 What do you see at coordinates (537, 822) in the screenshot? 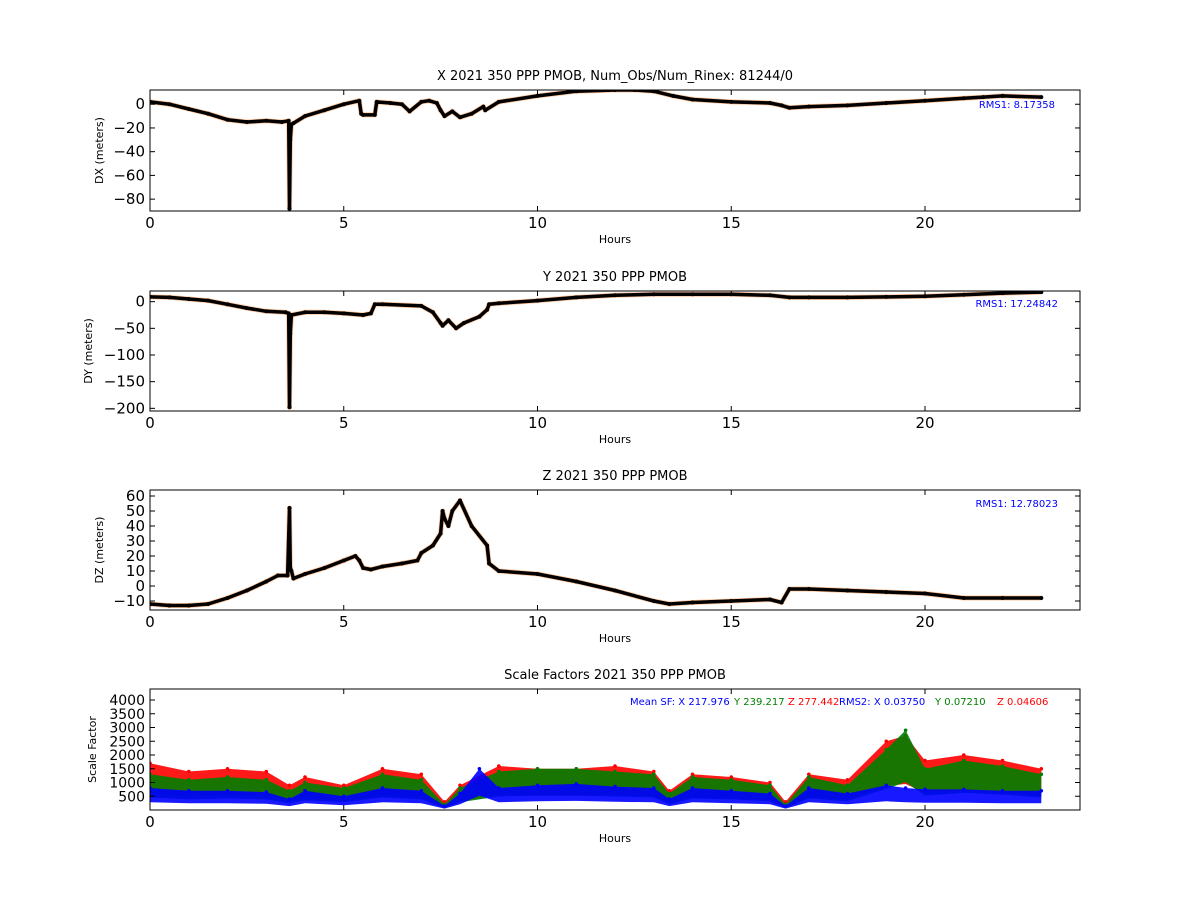
I see `x-tick-label: 10` at bounding box center [537, 822].